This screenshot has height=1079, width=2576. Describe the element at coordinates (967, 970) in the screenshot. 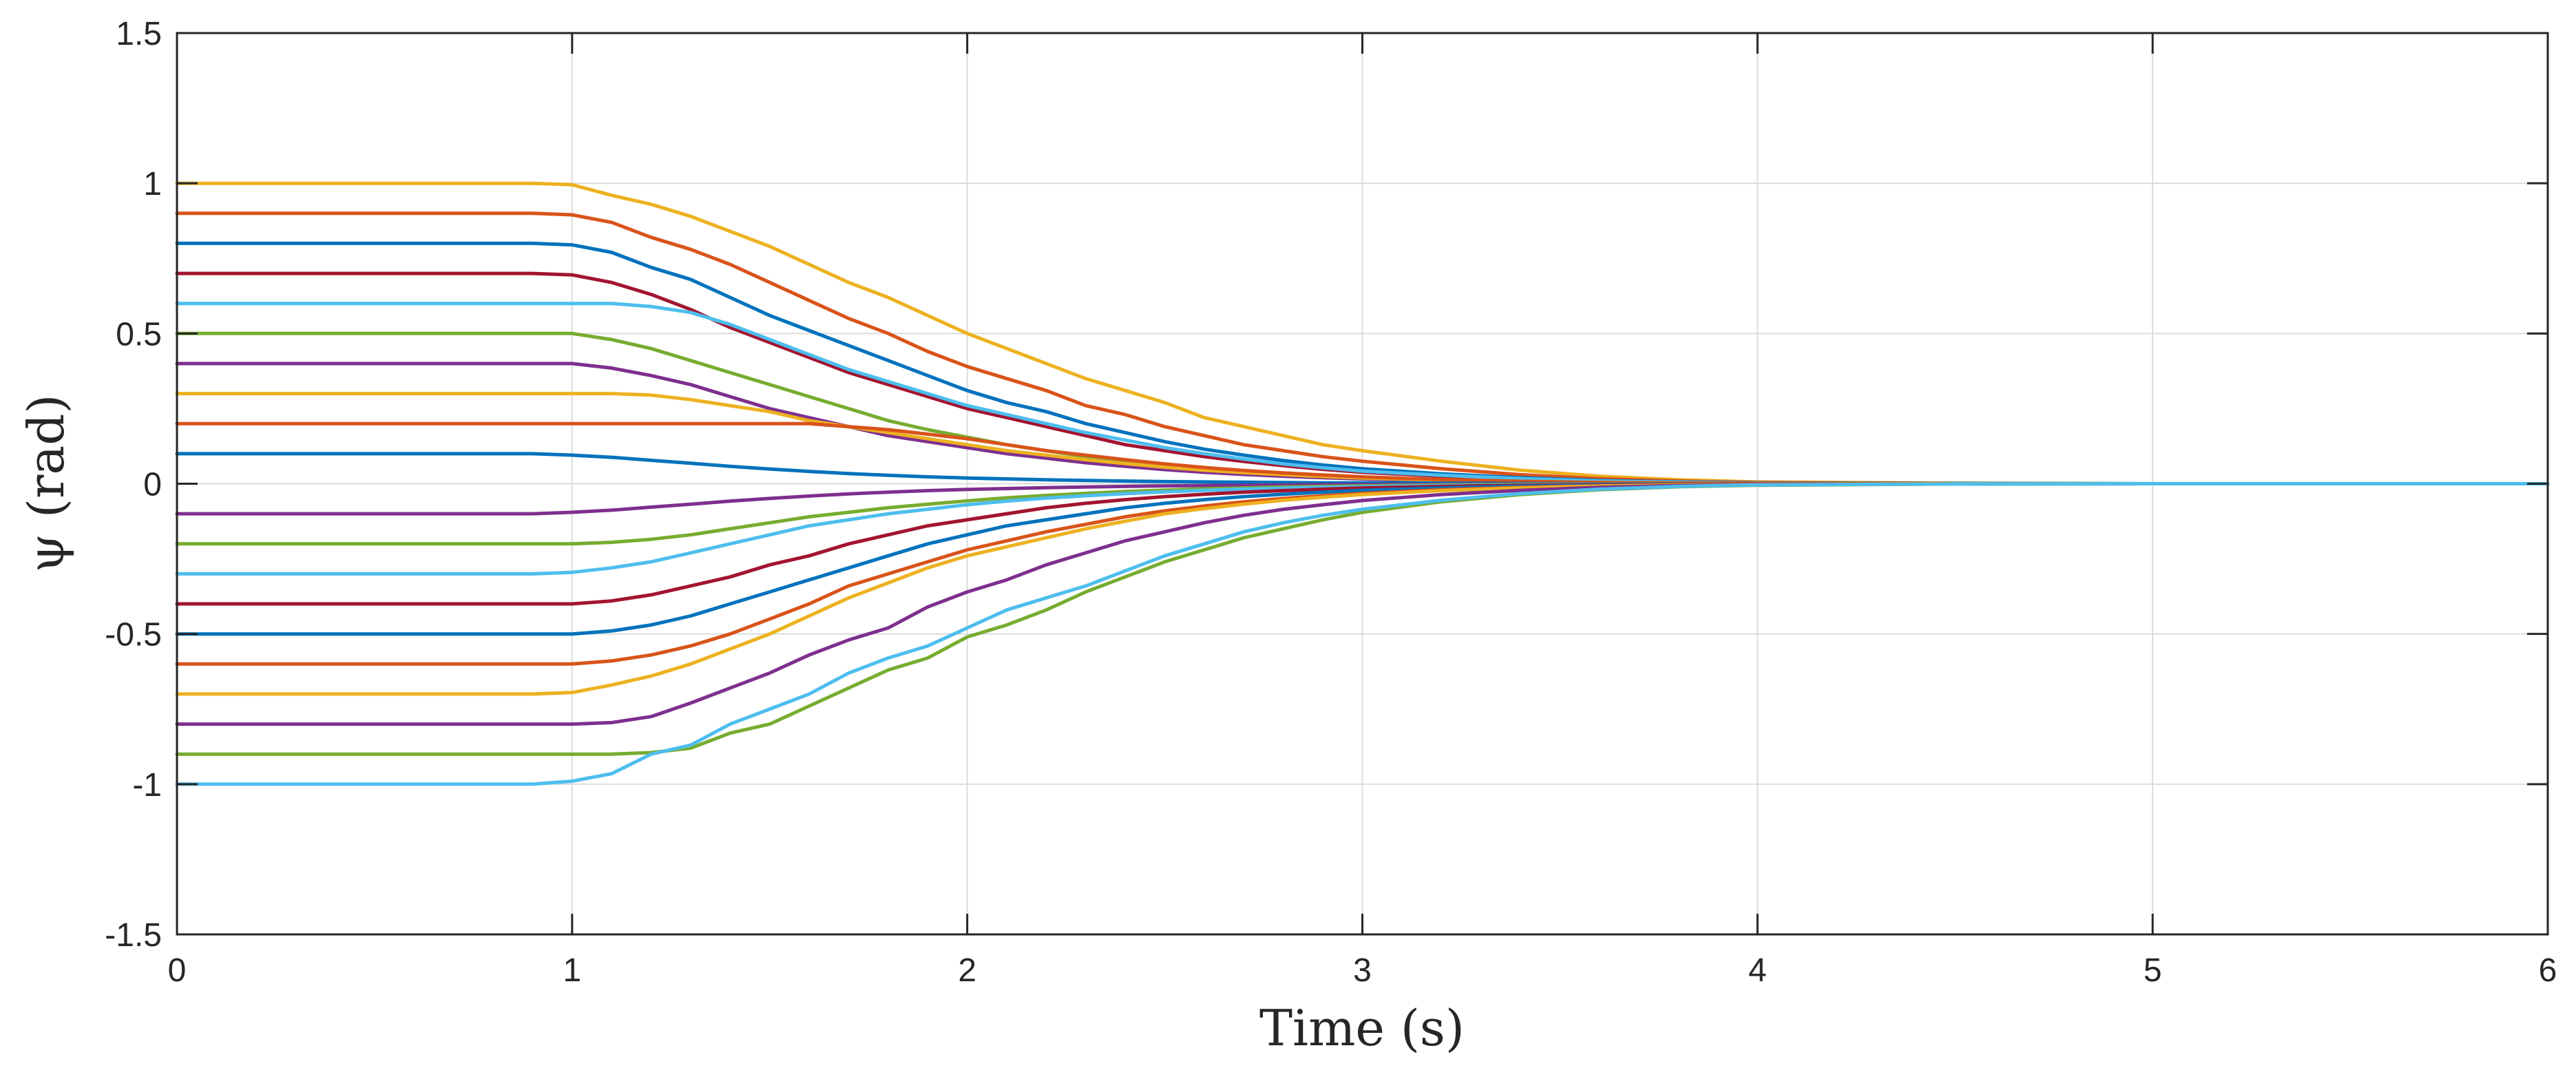

I see `x-tick-label: 2` at that location.